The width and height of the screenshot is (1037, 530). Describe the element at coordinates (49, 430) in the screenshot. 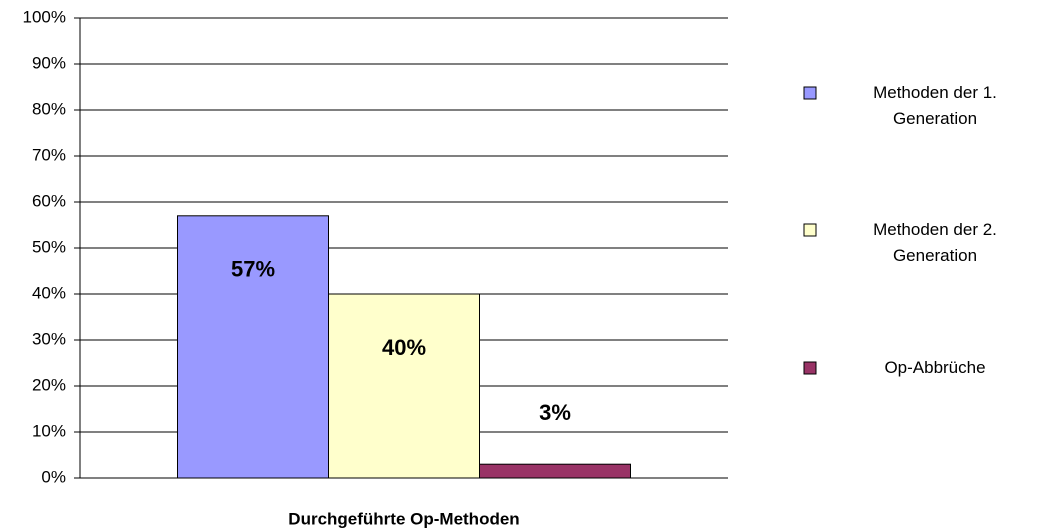

I see `y-tick-label: 10%` at that location.